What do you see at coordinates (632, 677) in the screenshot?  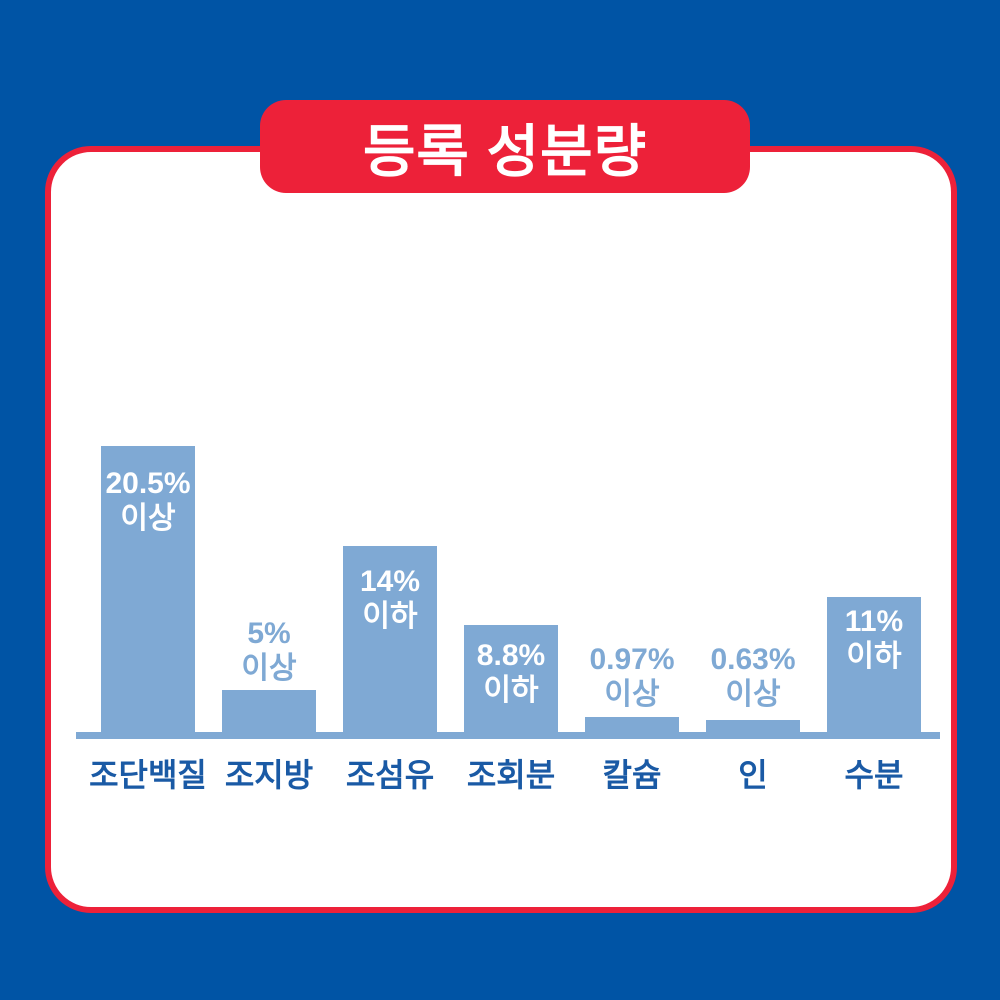 I see `bar-value-label-calcium: 0.97% 이상` at bounding box center [632, 677].